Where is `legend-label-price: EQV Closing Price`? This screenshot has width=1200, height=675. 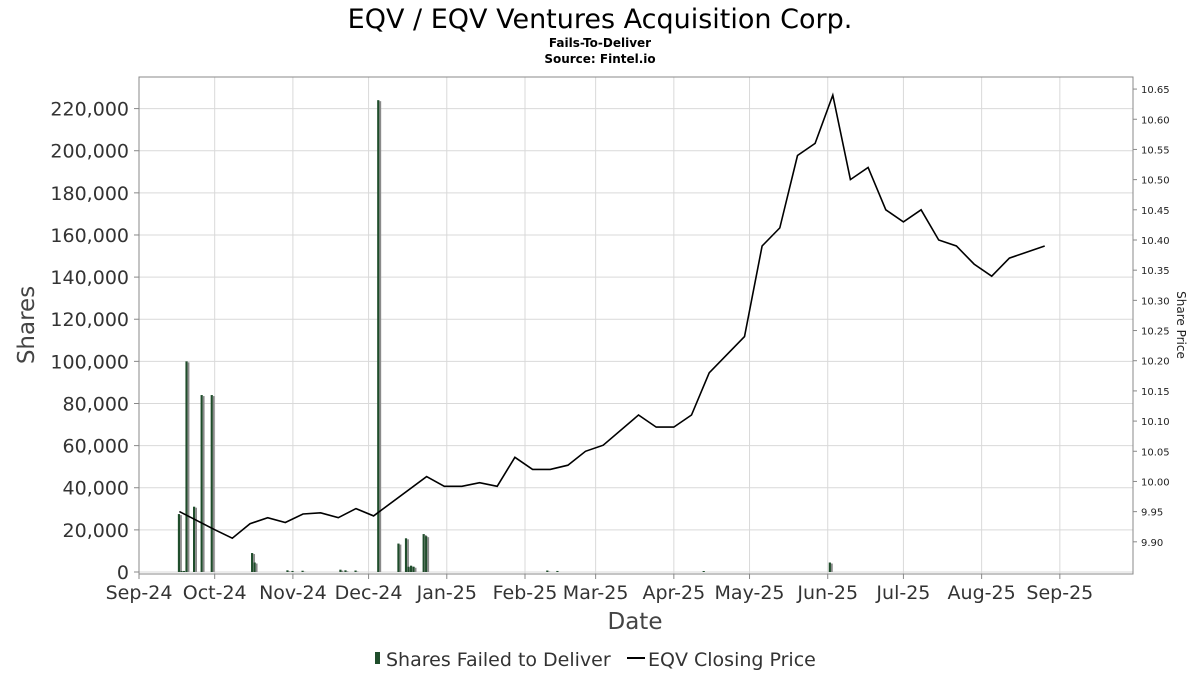 legend-label-price: EQV Closing Price is located at coordinates (732, 660).